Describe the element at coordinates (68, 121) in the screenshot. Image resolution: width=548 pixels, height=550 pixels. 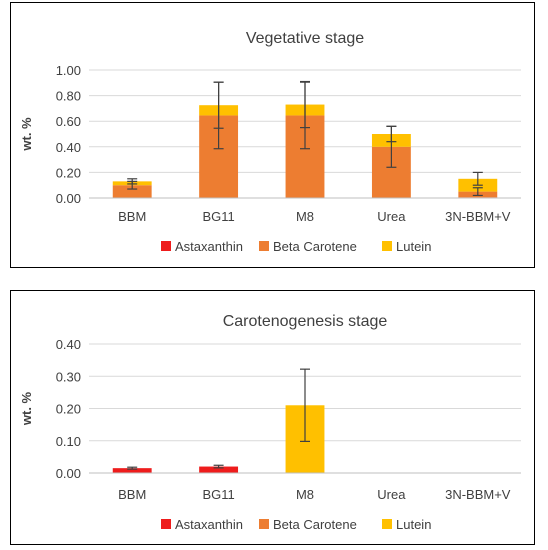
I see `vegetative-y-tick-label: 0.60` at that location.